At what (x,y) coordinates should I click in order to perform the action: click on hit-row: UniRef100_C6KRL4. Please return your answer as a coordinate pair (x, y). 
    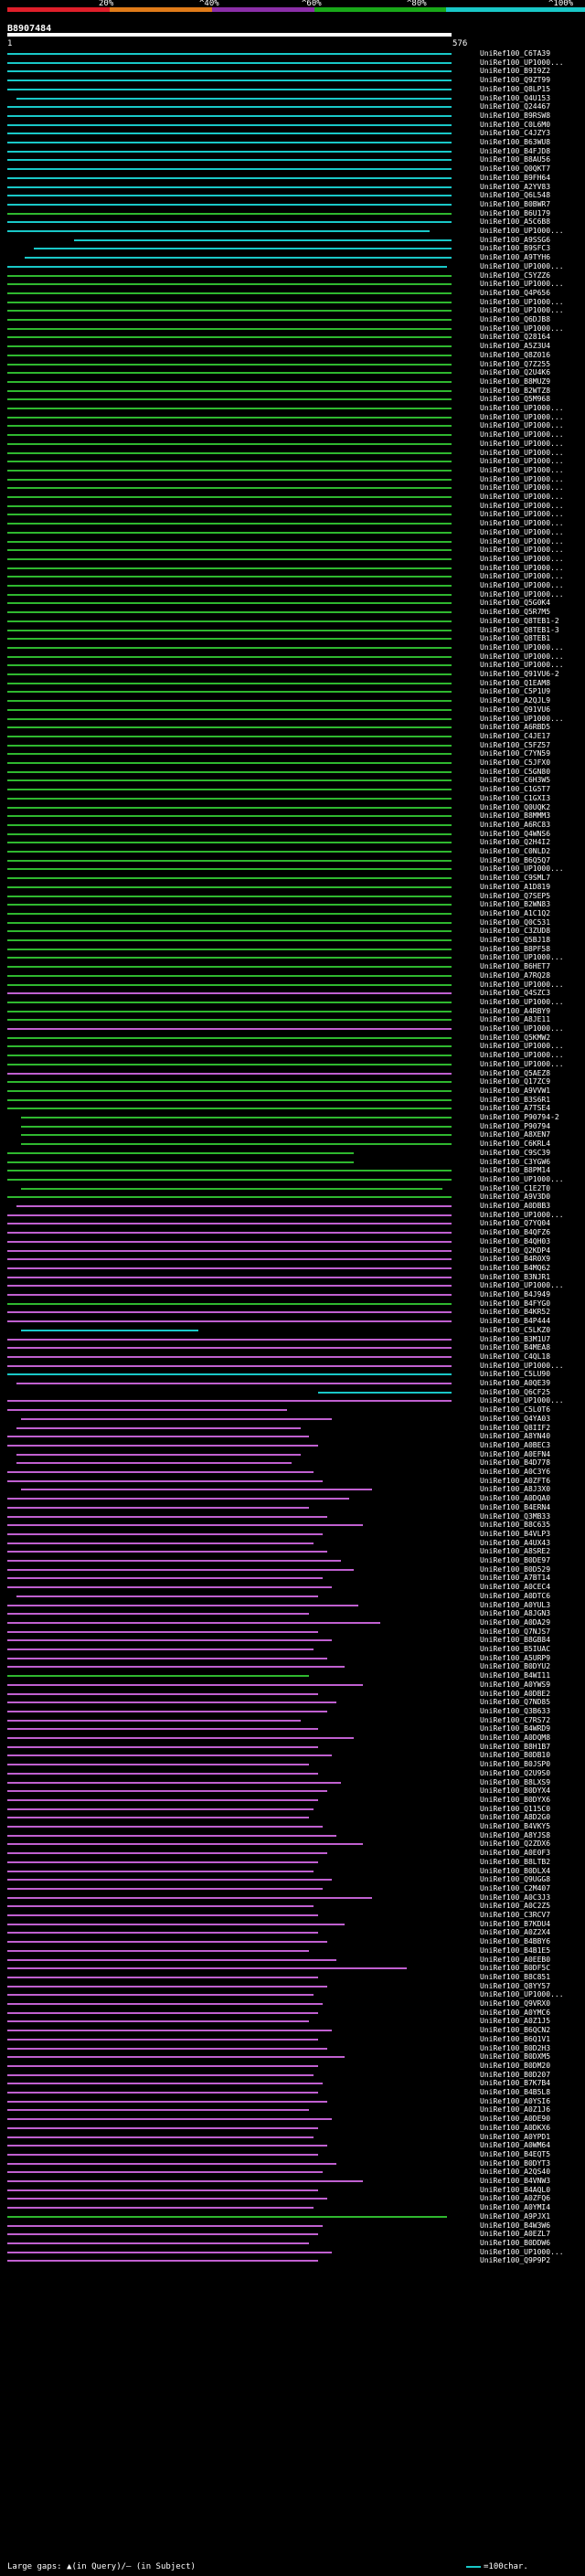
    Looking at the image, I should click on (293, 1144).